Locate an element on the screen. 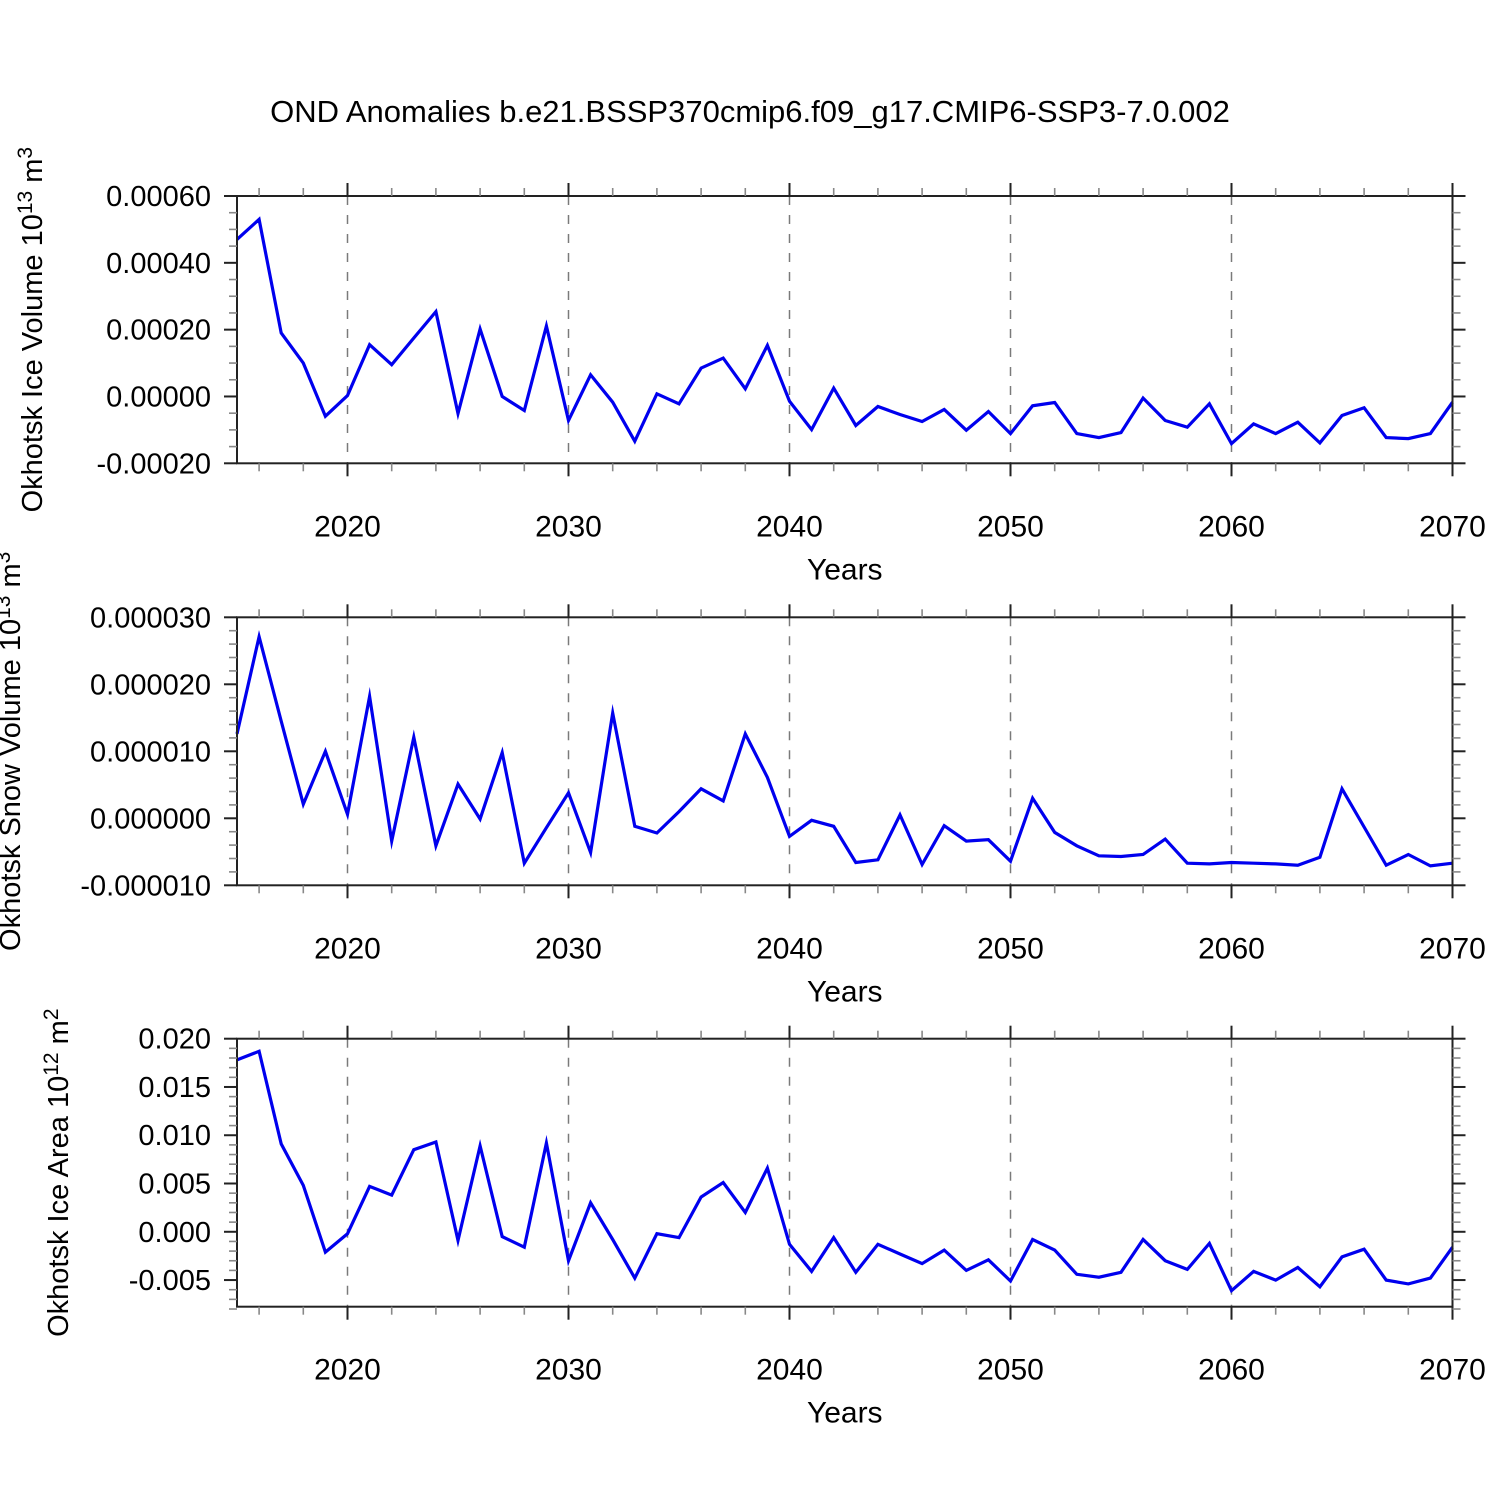  y-axis-title: Okhotsk Ice Volume 1013 m3 is located at coordinates (31, 329).